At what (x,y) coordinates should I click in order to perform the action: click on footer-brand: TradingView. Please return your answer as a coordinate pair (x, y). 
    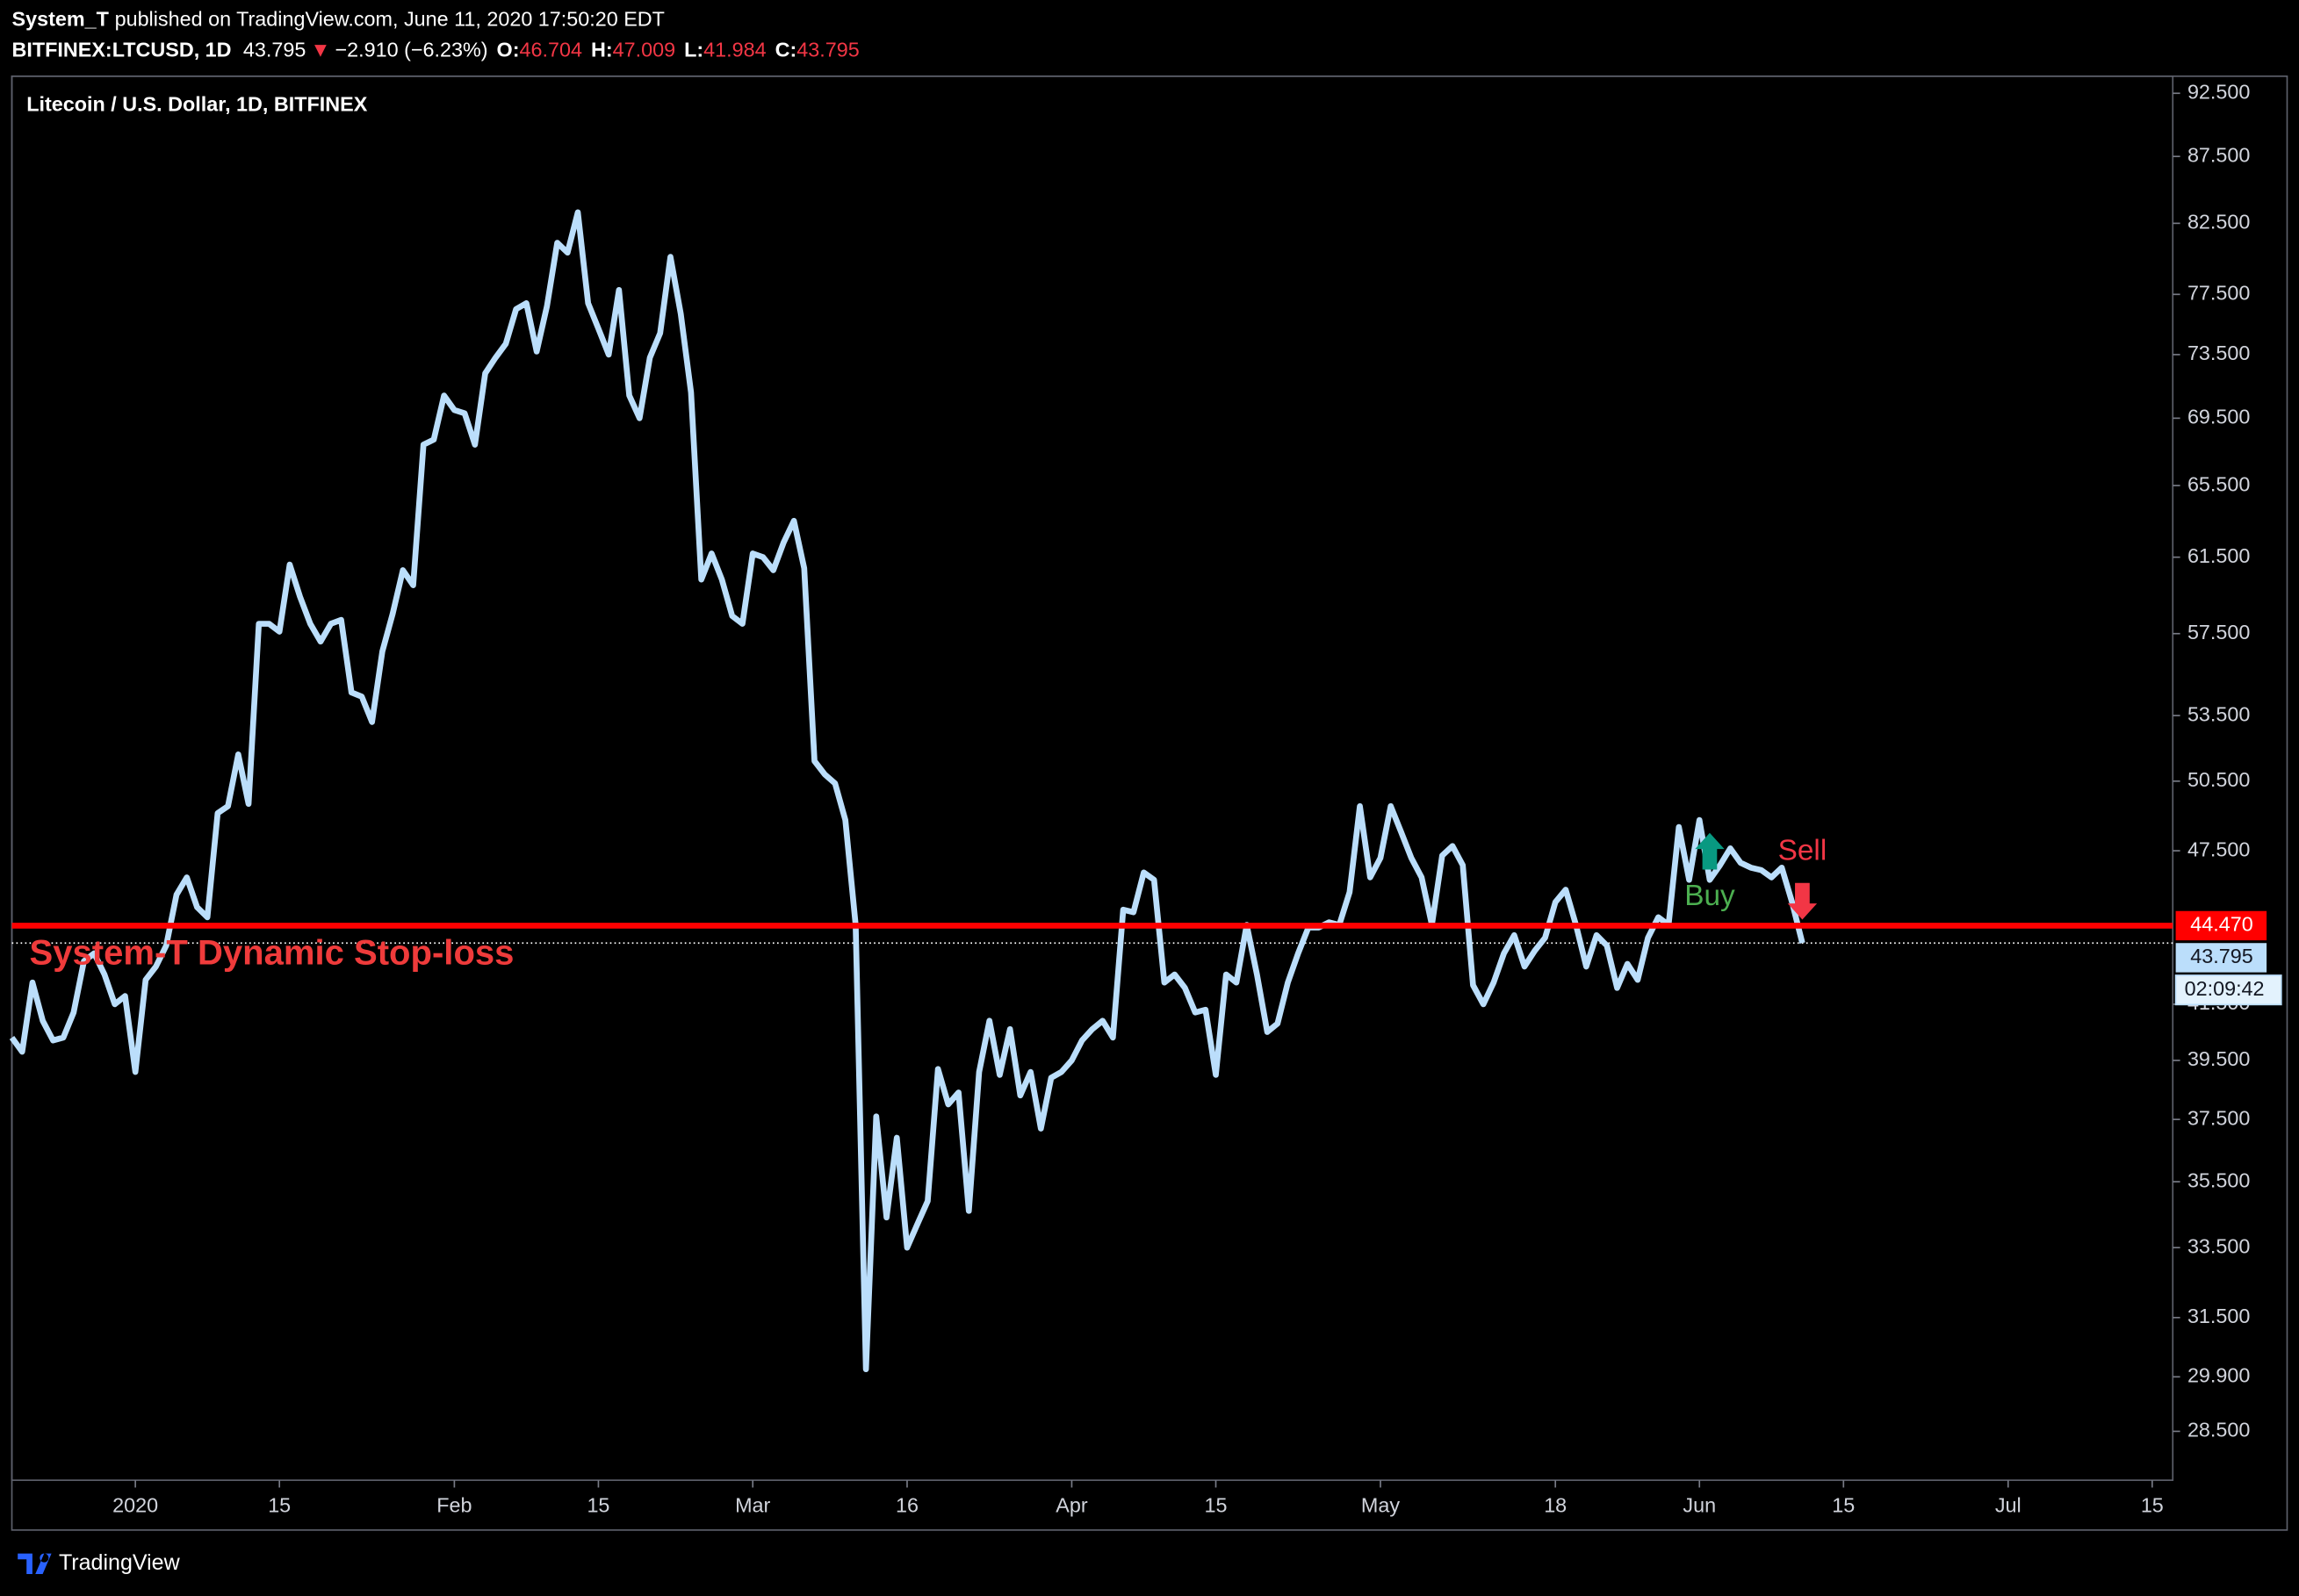
    Looking at the image, I should click on (120, 1562).